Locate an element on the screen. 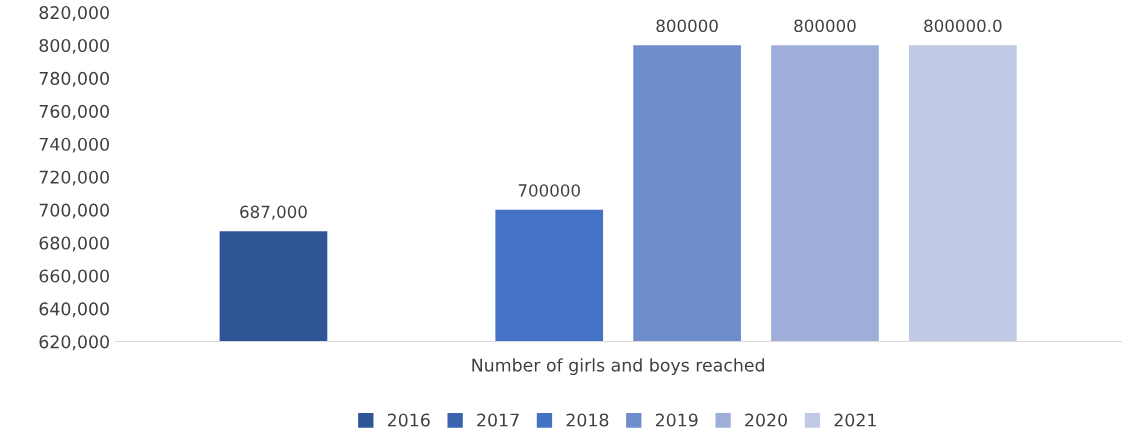 The image size is (1127, 439). legend-label: 2021 is located at coordinates (855, 420).